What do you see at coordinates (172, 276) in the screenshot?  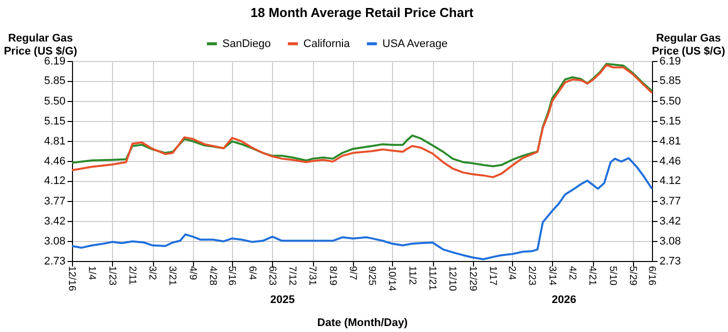 I see `x-tick-label: 3/21` at bounding box center [172, 276].